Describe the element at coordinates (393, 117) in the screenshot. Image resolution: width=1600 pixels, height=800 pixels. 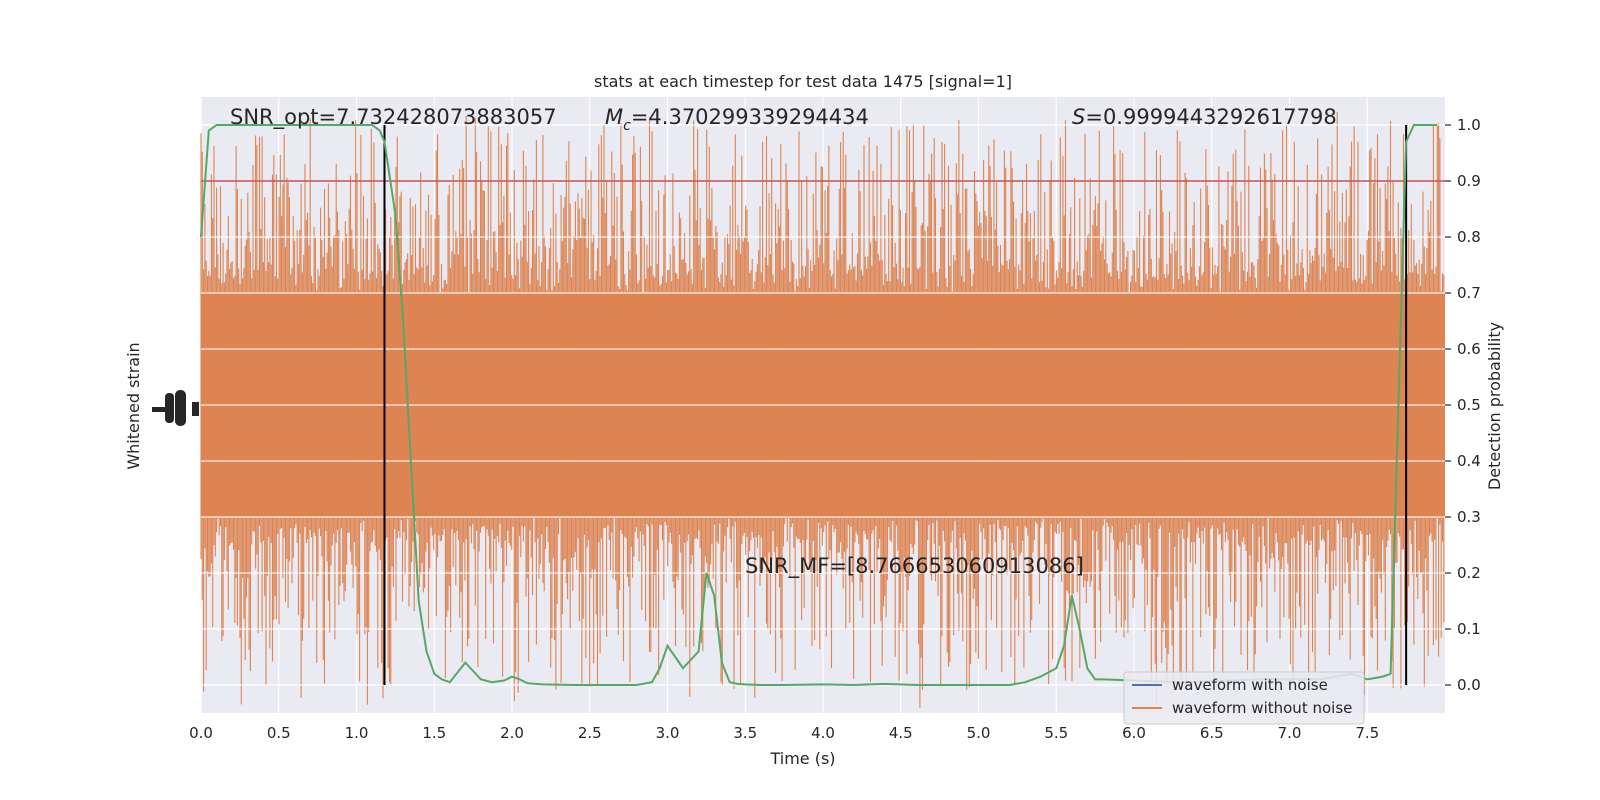
I see `snr-opt-annotation: SNR_opt=7.732428073883057` at that location.